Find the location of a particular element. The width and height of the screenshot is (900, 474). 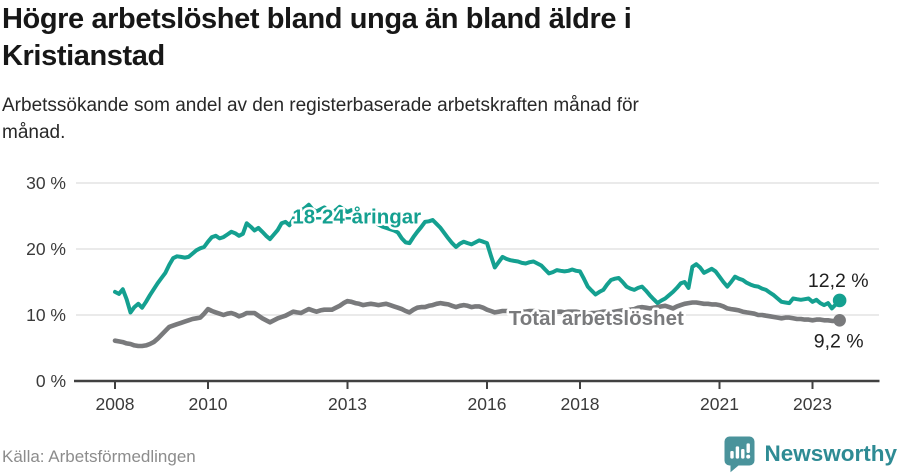

newsworthy-wordmark: Newsworthy is located at coordinates (830, 453).